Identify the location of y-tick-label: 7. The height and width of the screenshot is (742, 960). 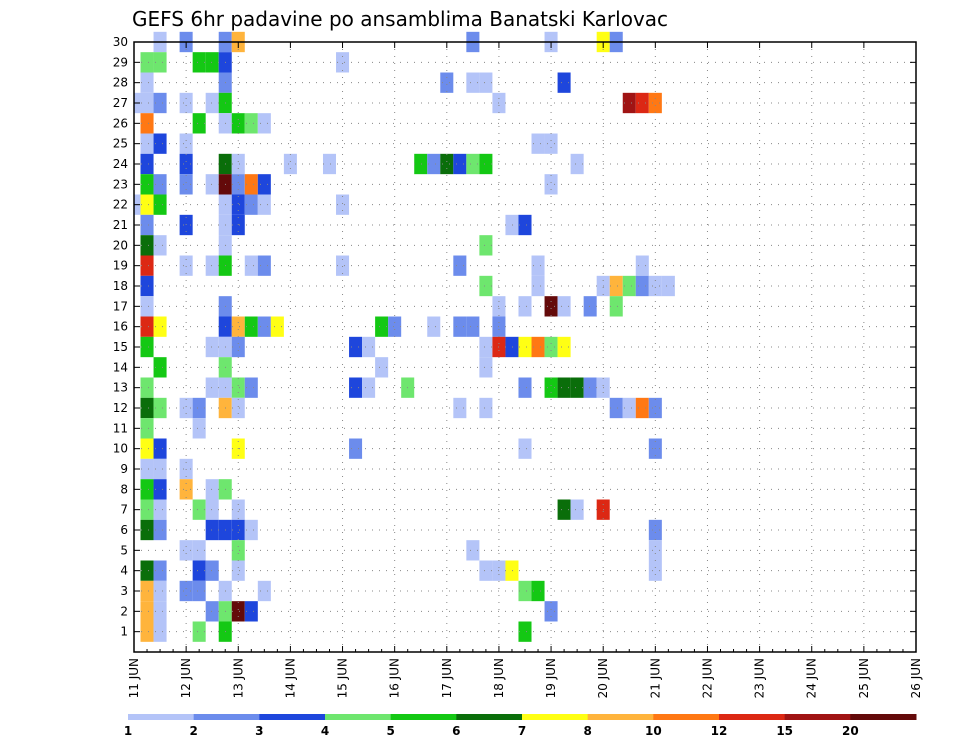
(124, 510).